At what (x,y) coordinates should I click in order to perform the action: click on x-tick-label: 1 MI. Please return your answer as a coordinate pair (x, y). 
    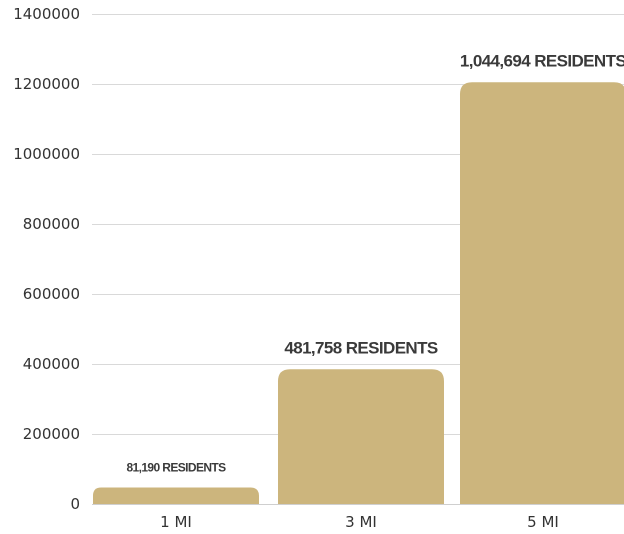
    Looking at the image, I should click on (176, 522).